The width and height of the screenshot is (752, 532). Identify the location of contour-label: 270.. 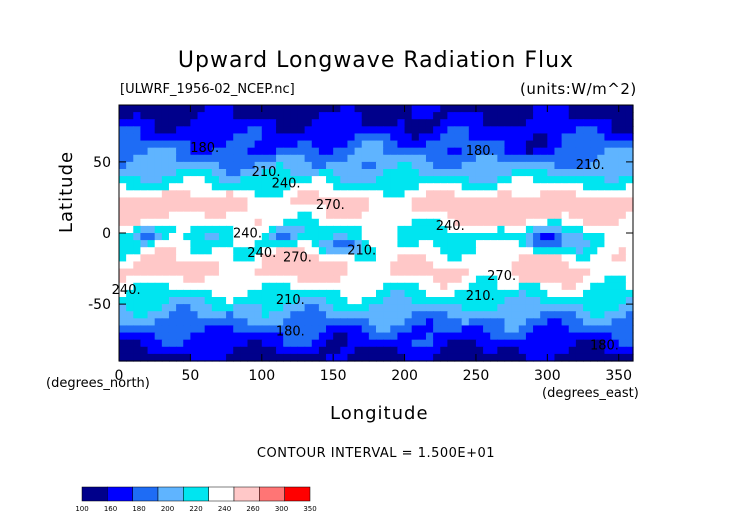
(330, 205).